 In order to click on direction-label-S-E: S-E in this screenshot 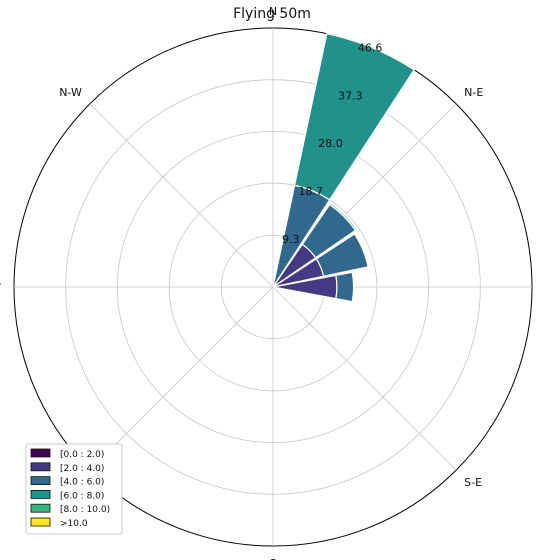, I will do `click(473, 482)`.